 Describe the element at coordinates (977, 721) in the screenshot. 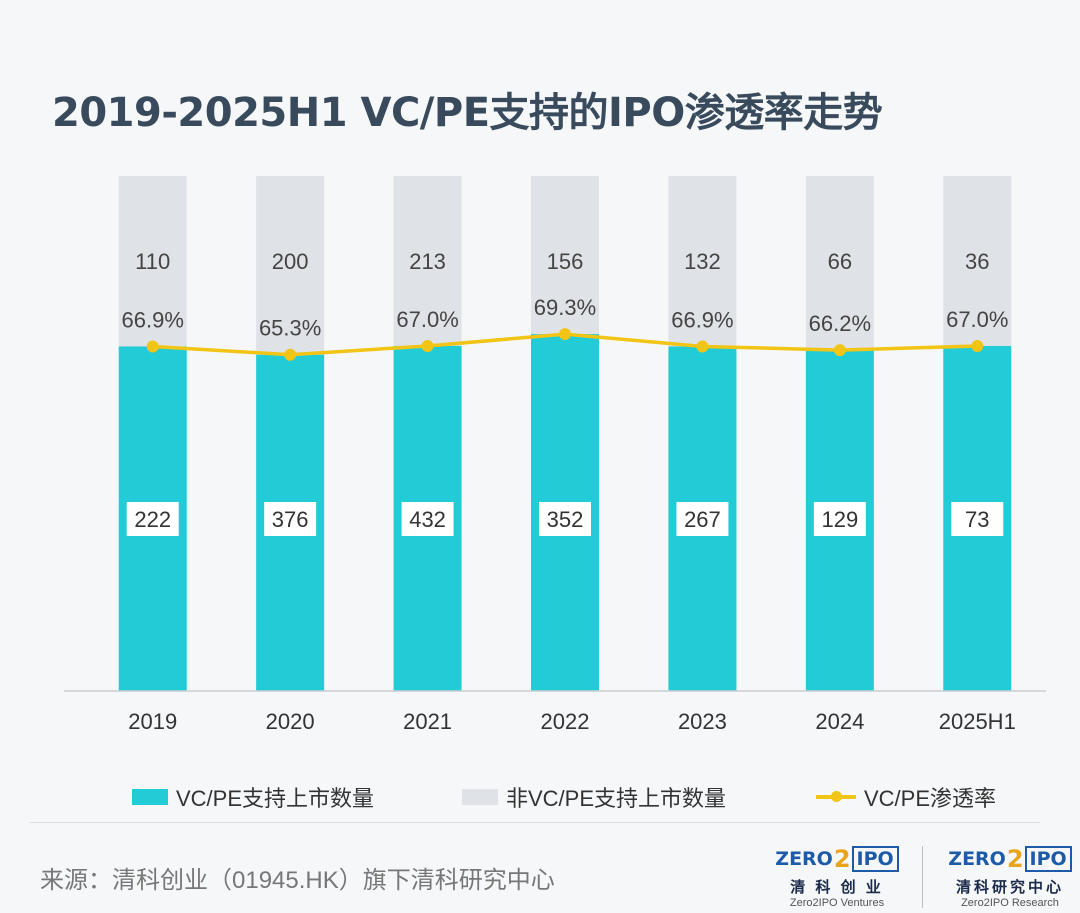

I see `x-tick-label: 2025H1` at that location.